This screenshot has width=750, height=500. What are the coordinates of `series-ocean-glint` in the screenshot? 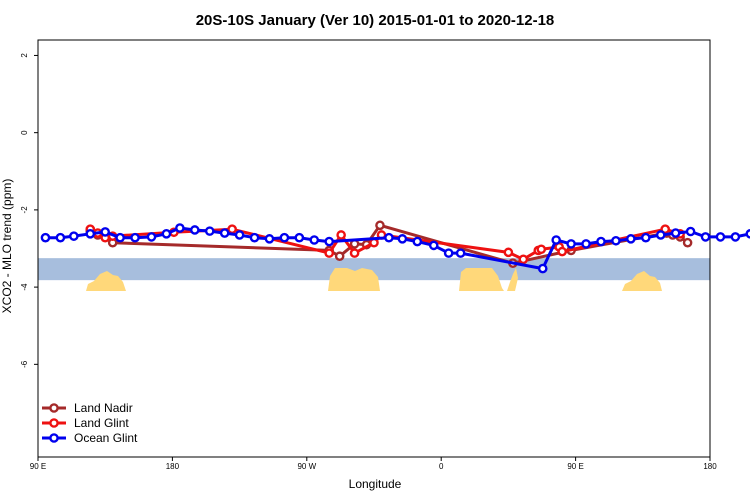 It's located at (395, 248).